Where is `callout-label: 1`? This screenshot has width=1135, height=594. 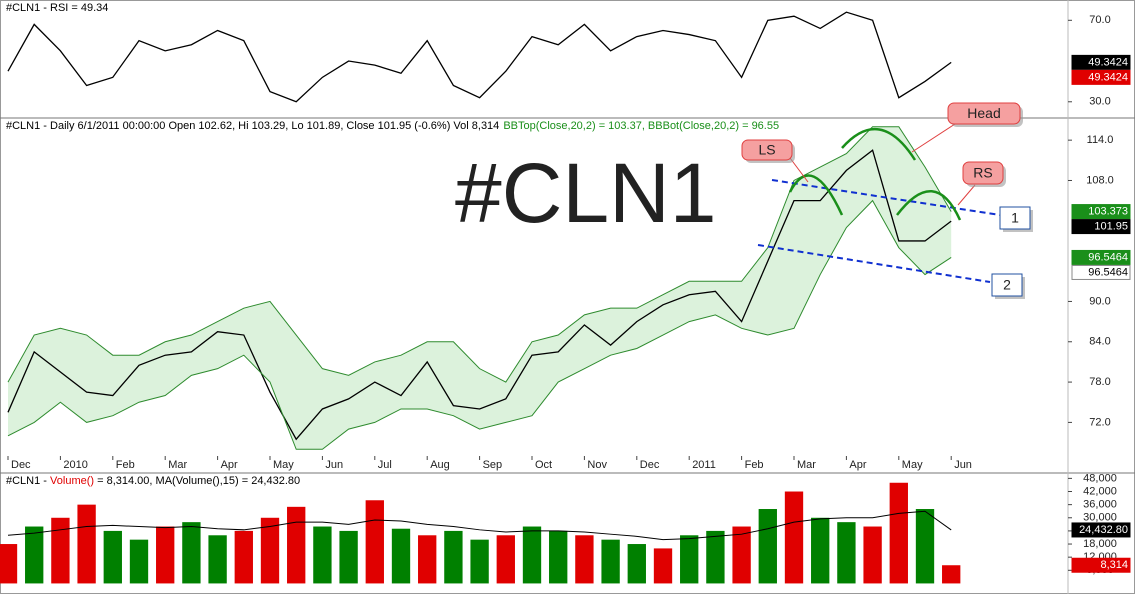 callout-label: 1 is located at coordinates (1015, 218).